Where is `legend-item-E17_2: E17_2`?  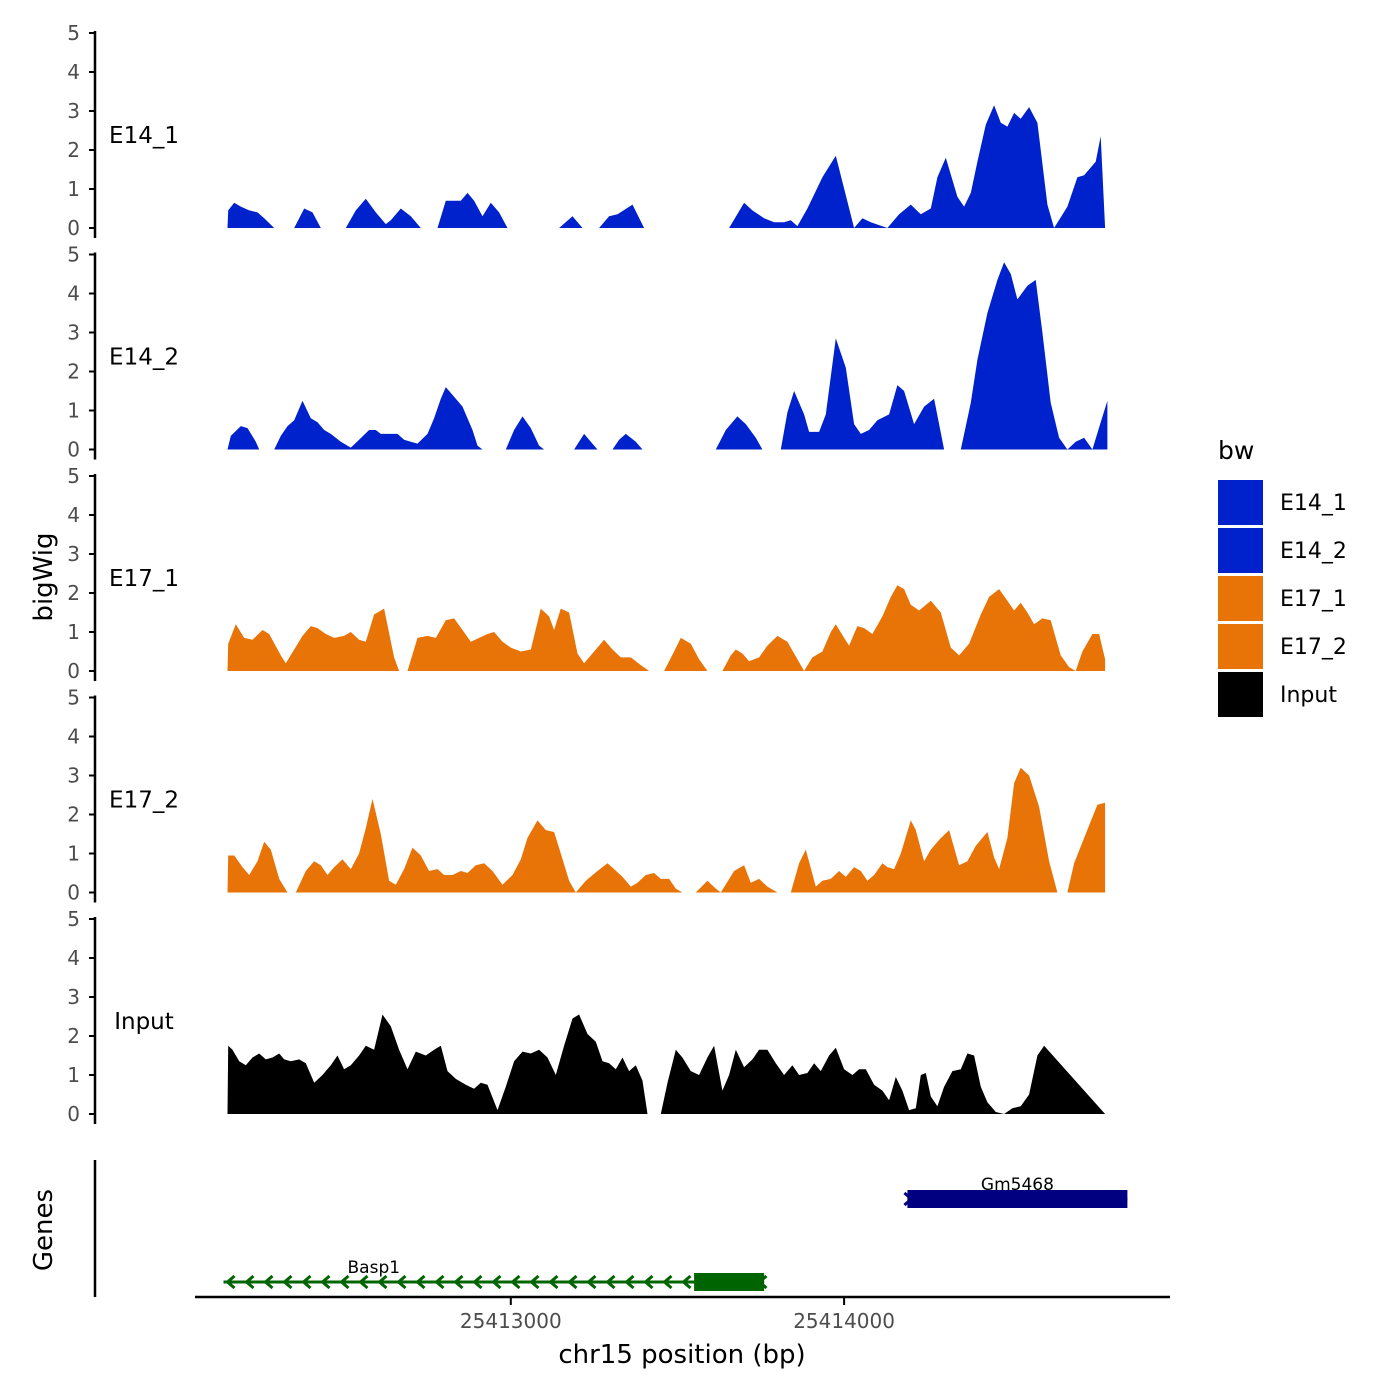
legend-item-E17_2: E17_2 is located at coordinates (1282, 646).